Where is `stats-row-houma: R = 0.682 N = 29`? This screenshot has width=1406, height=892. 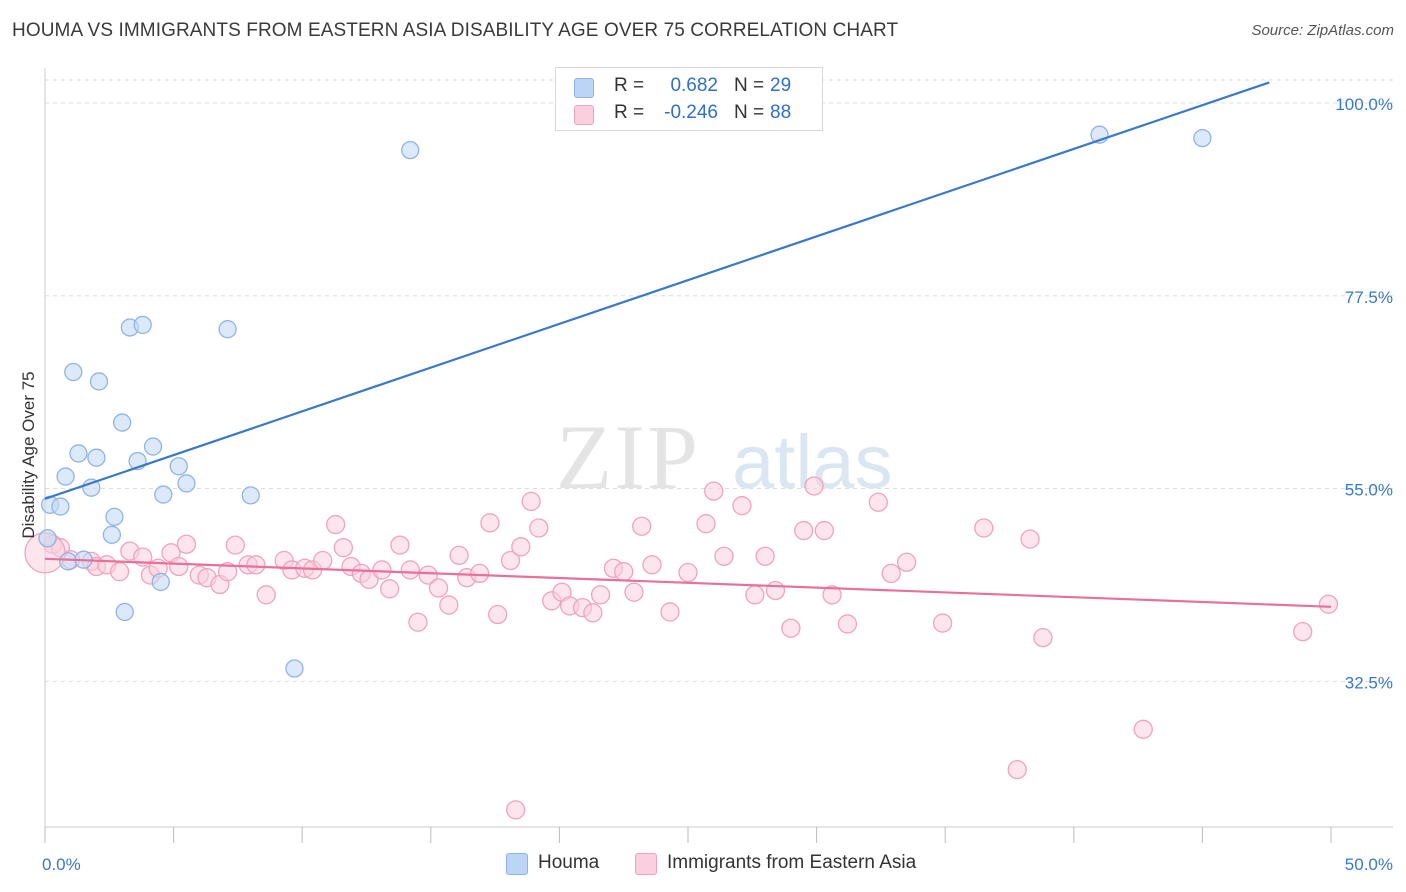 stats-row-houma: R = 0.682 N = 29 is located at coordinates (689, 88).